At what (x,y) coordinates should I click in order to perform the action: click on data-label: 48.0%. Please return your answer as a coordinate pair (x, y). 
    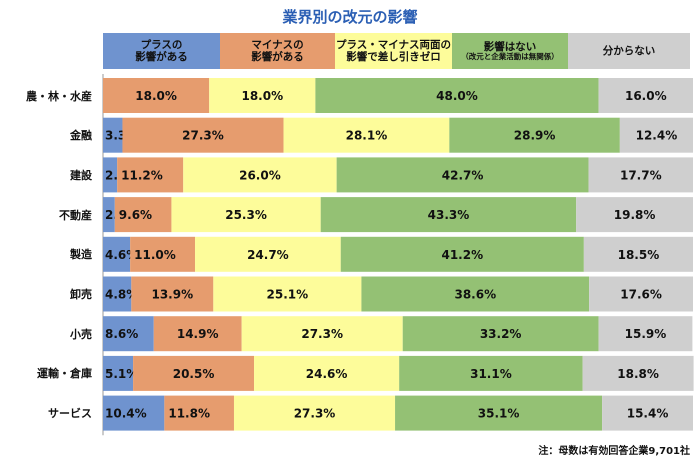
    Looking at the image, I should click on (457, 96).